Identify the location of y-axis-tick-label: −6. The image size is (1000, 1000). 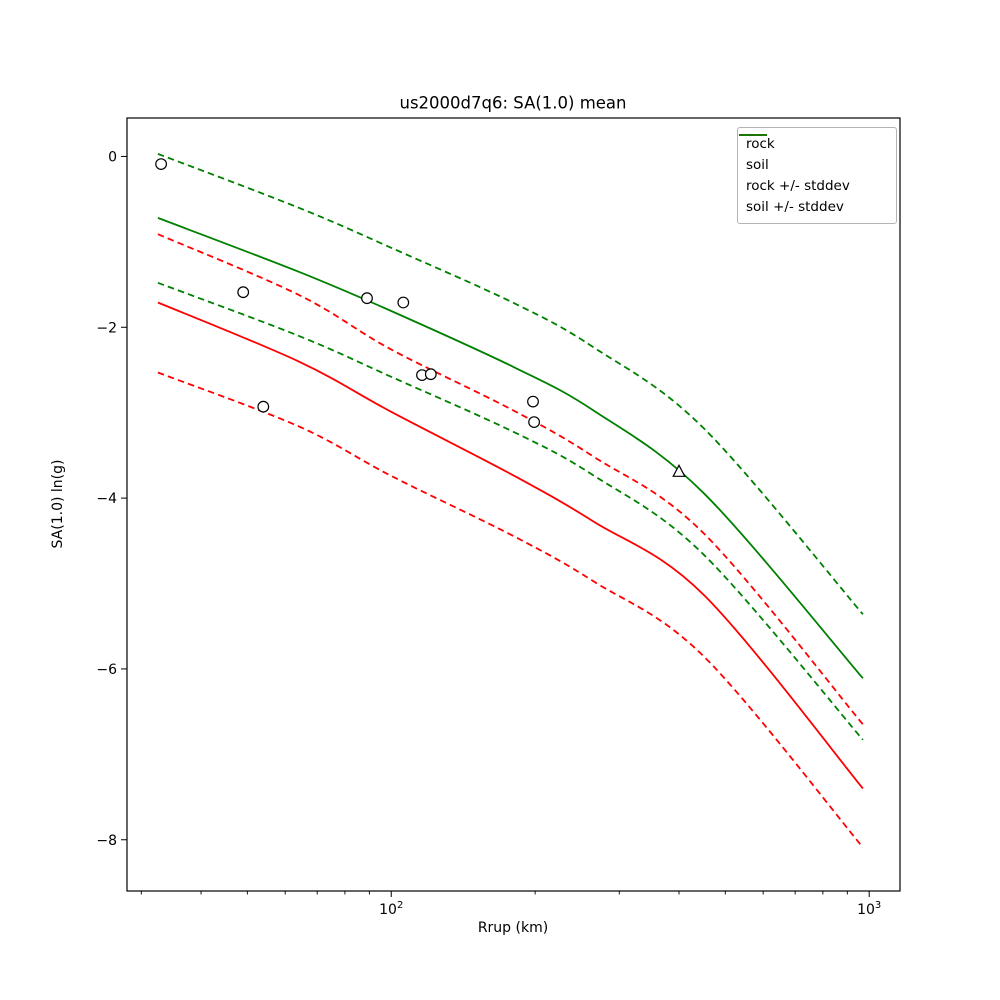
(106, 670).